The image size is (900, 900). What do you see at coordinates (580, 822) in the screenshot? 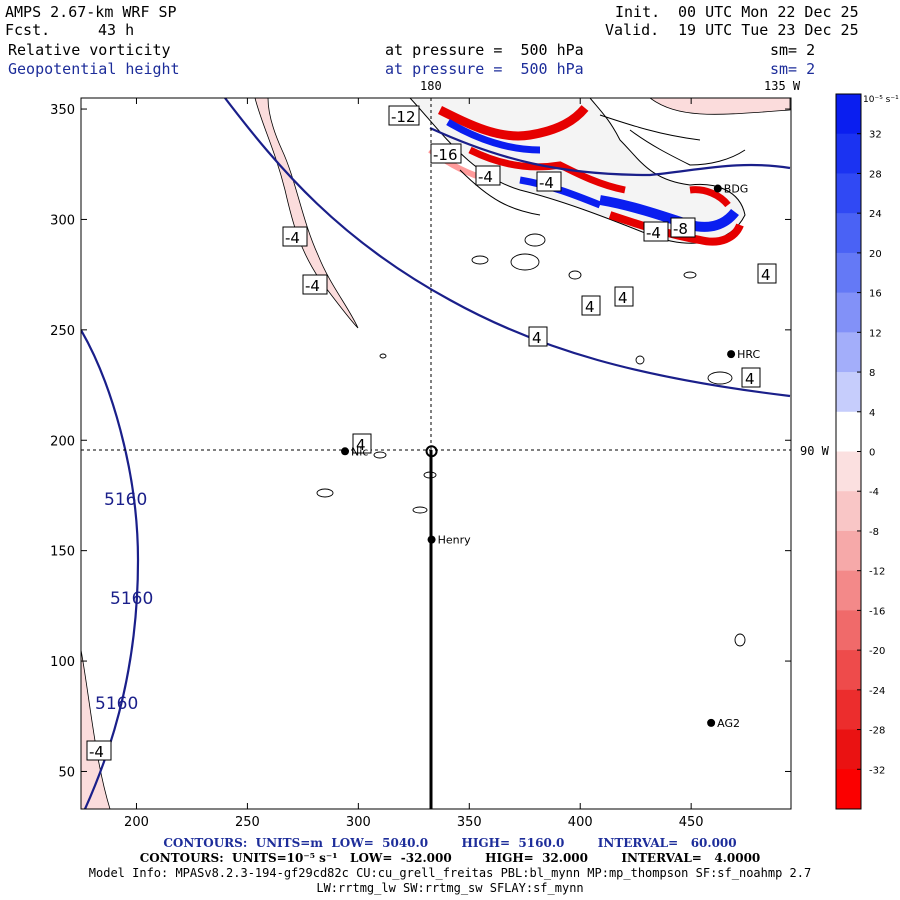
I see `x-tick-label: 400` at bounding box center [580, 822].